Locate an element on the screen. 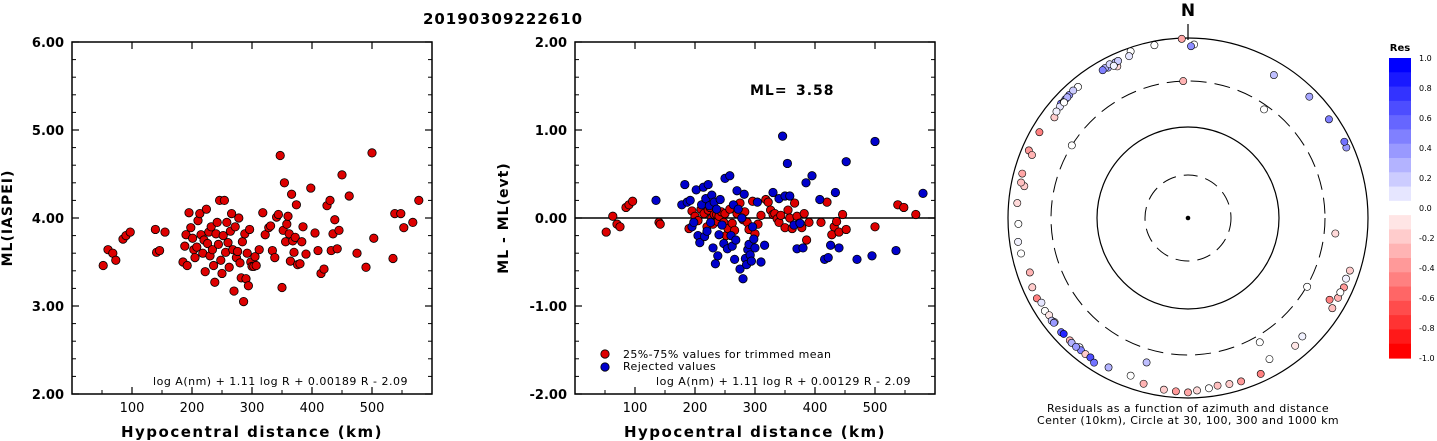  legend-trimmed-marker is located at coordinates (605, 354).